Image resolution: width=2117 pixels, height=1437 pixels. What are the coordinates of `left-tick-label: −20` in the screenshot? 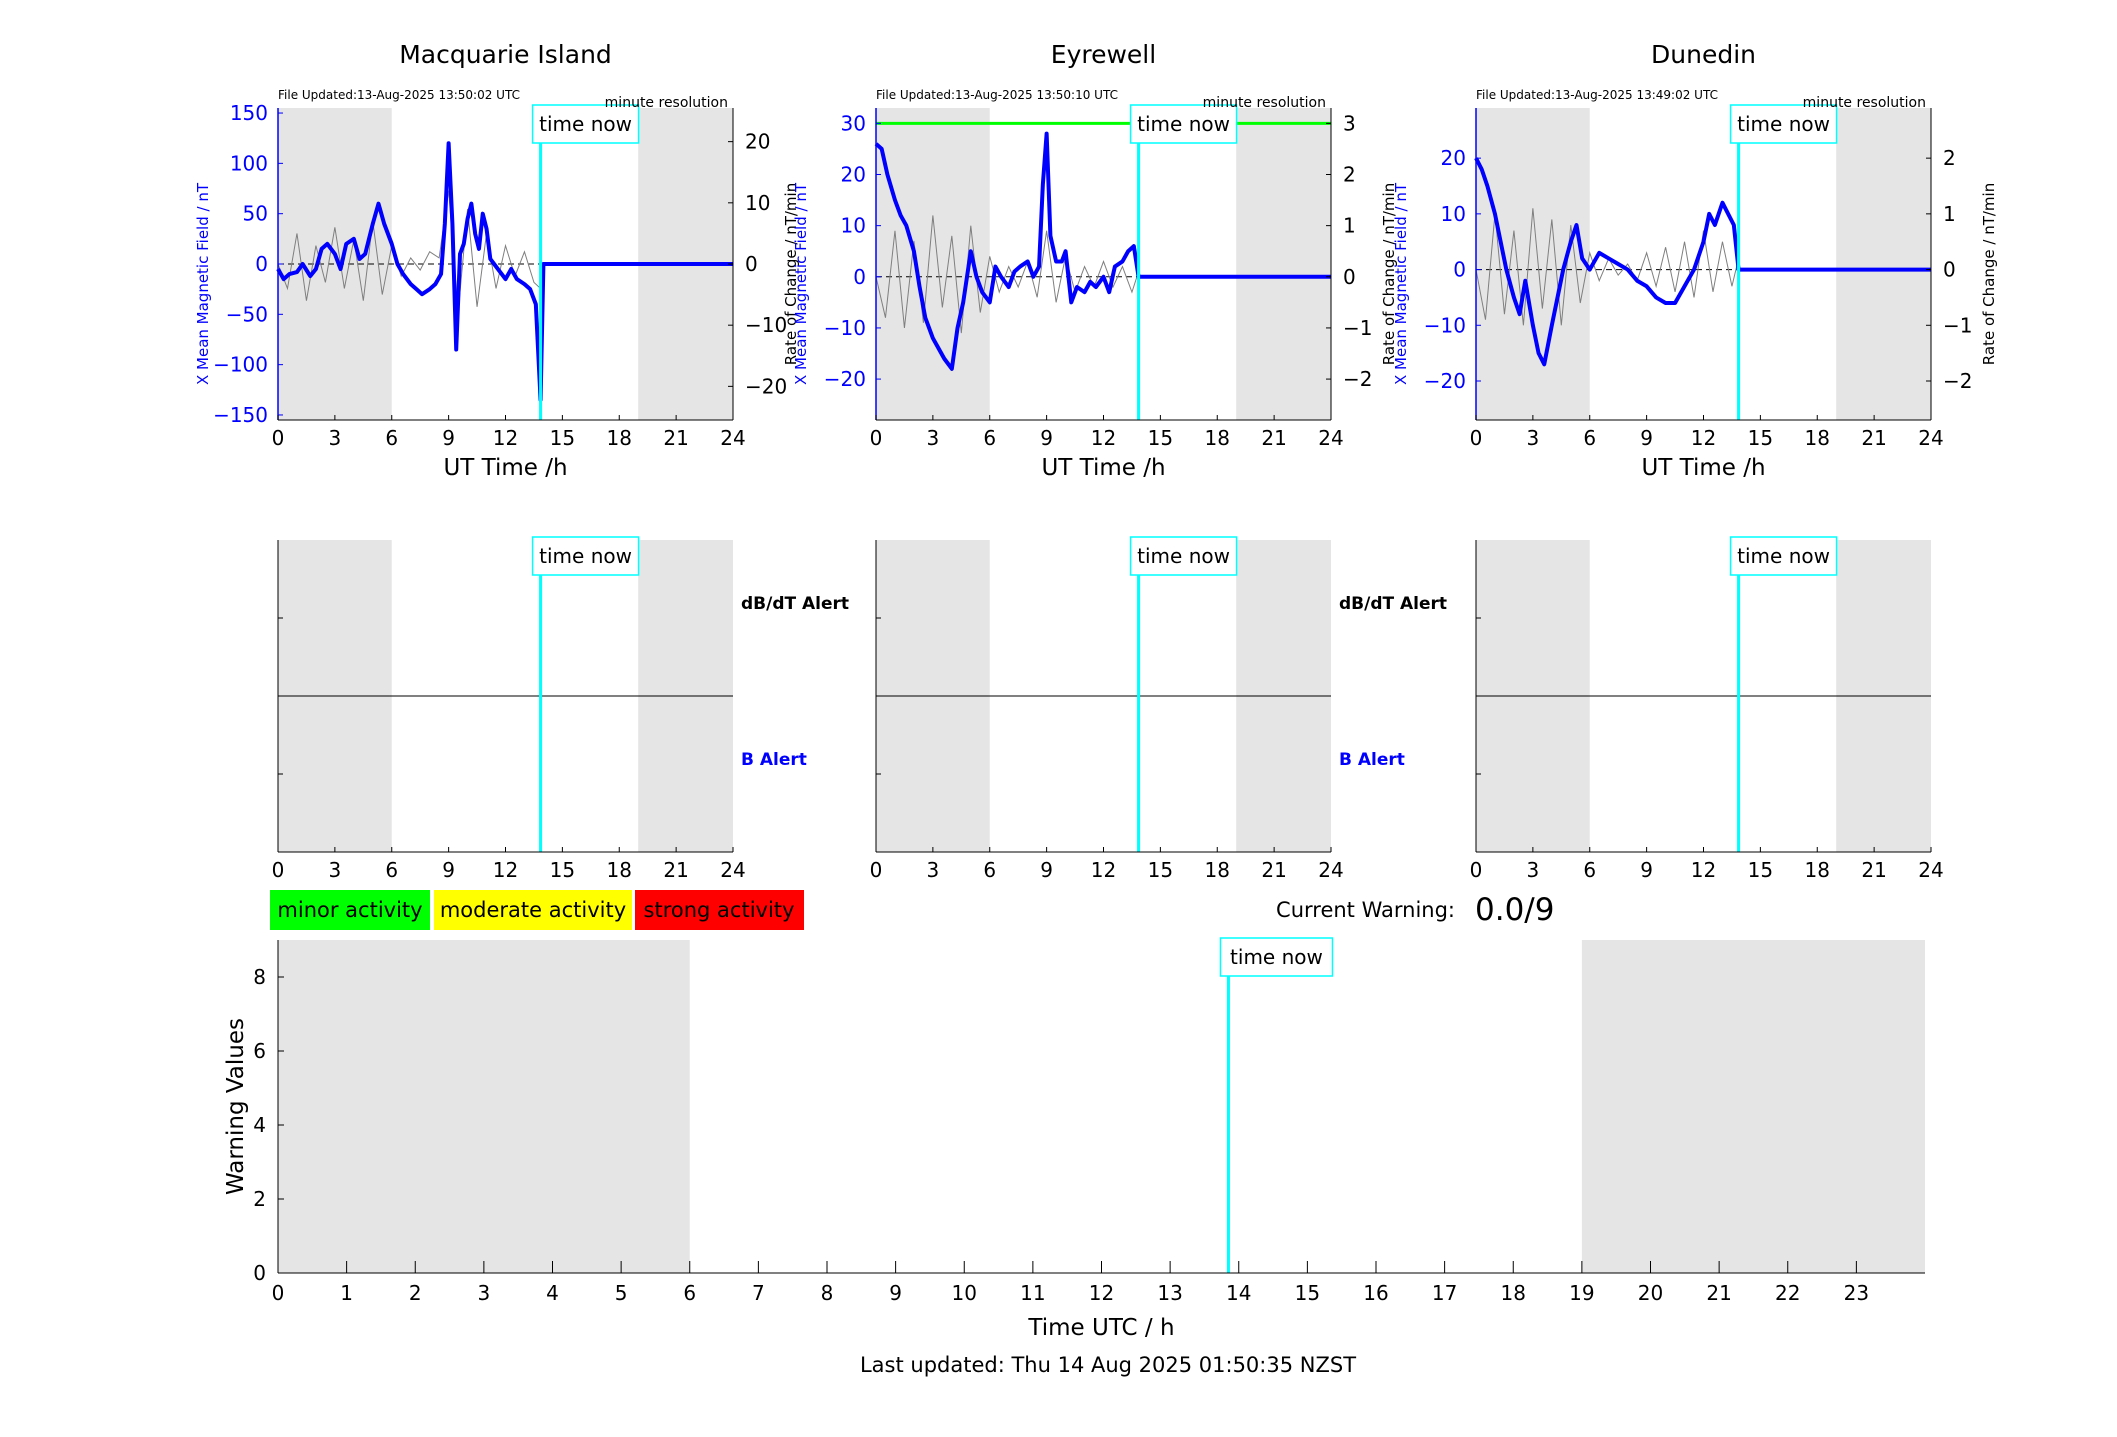 It's located at (845, 379).